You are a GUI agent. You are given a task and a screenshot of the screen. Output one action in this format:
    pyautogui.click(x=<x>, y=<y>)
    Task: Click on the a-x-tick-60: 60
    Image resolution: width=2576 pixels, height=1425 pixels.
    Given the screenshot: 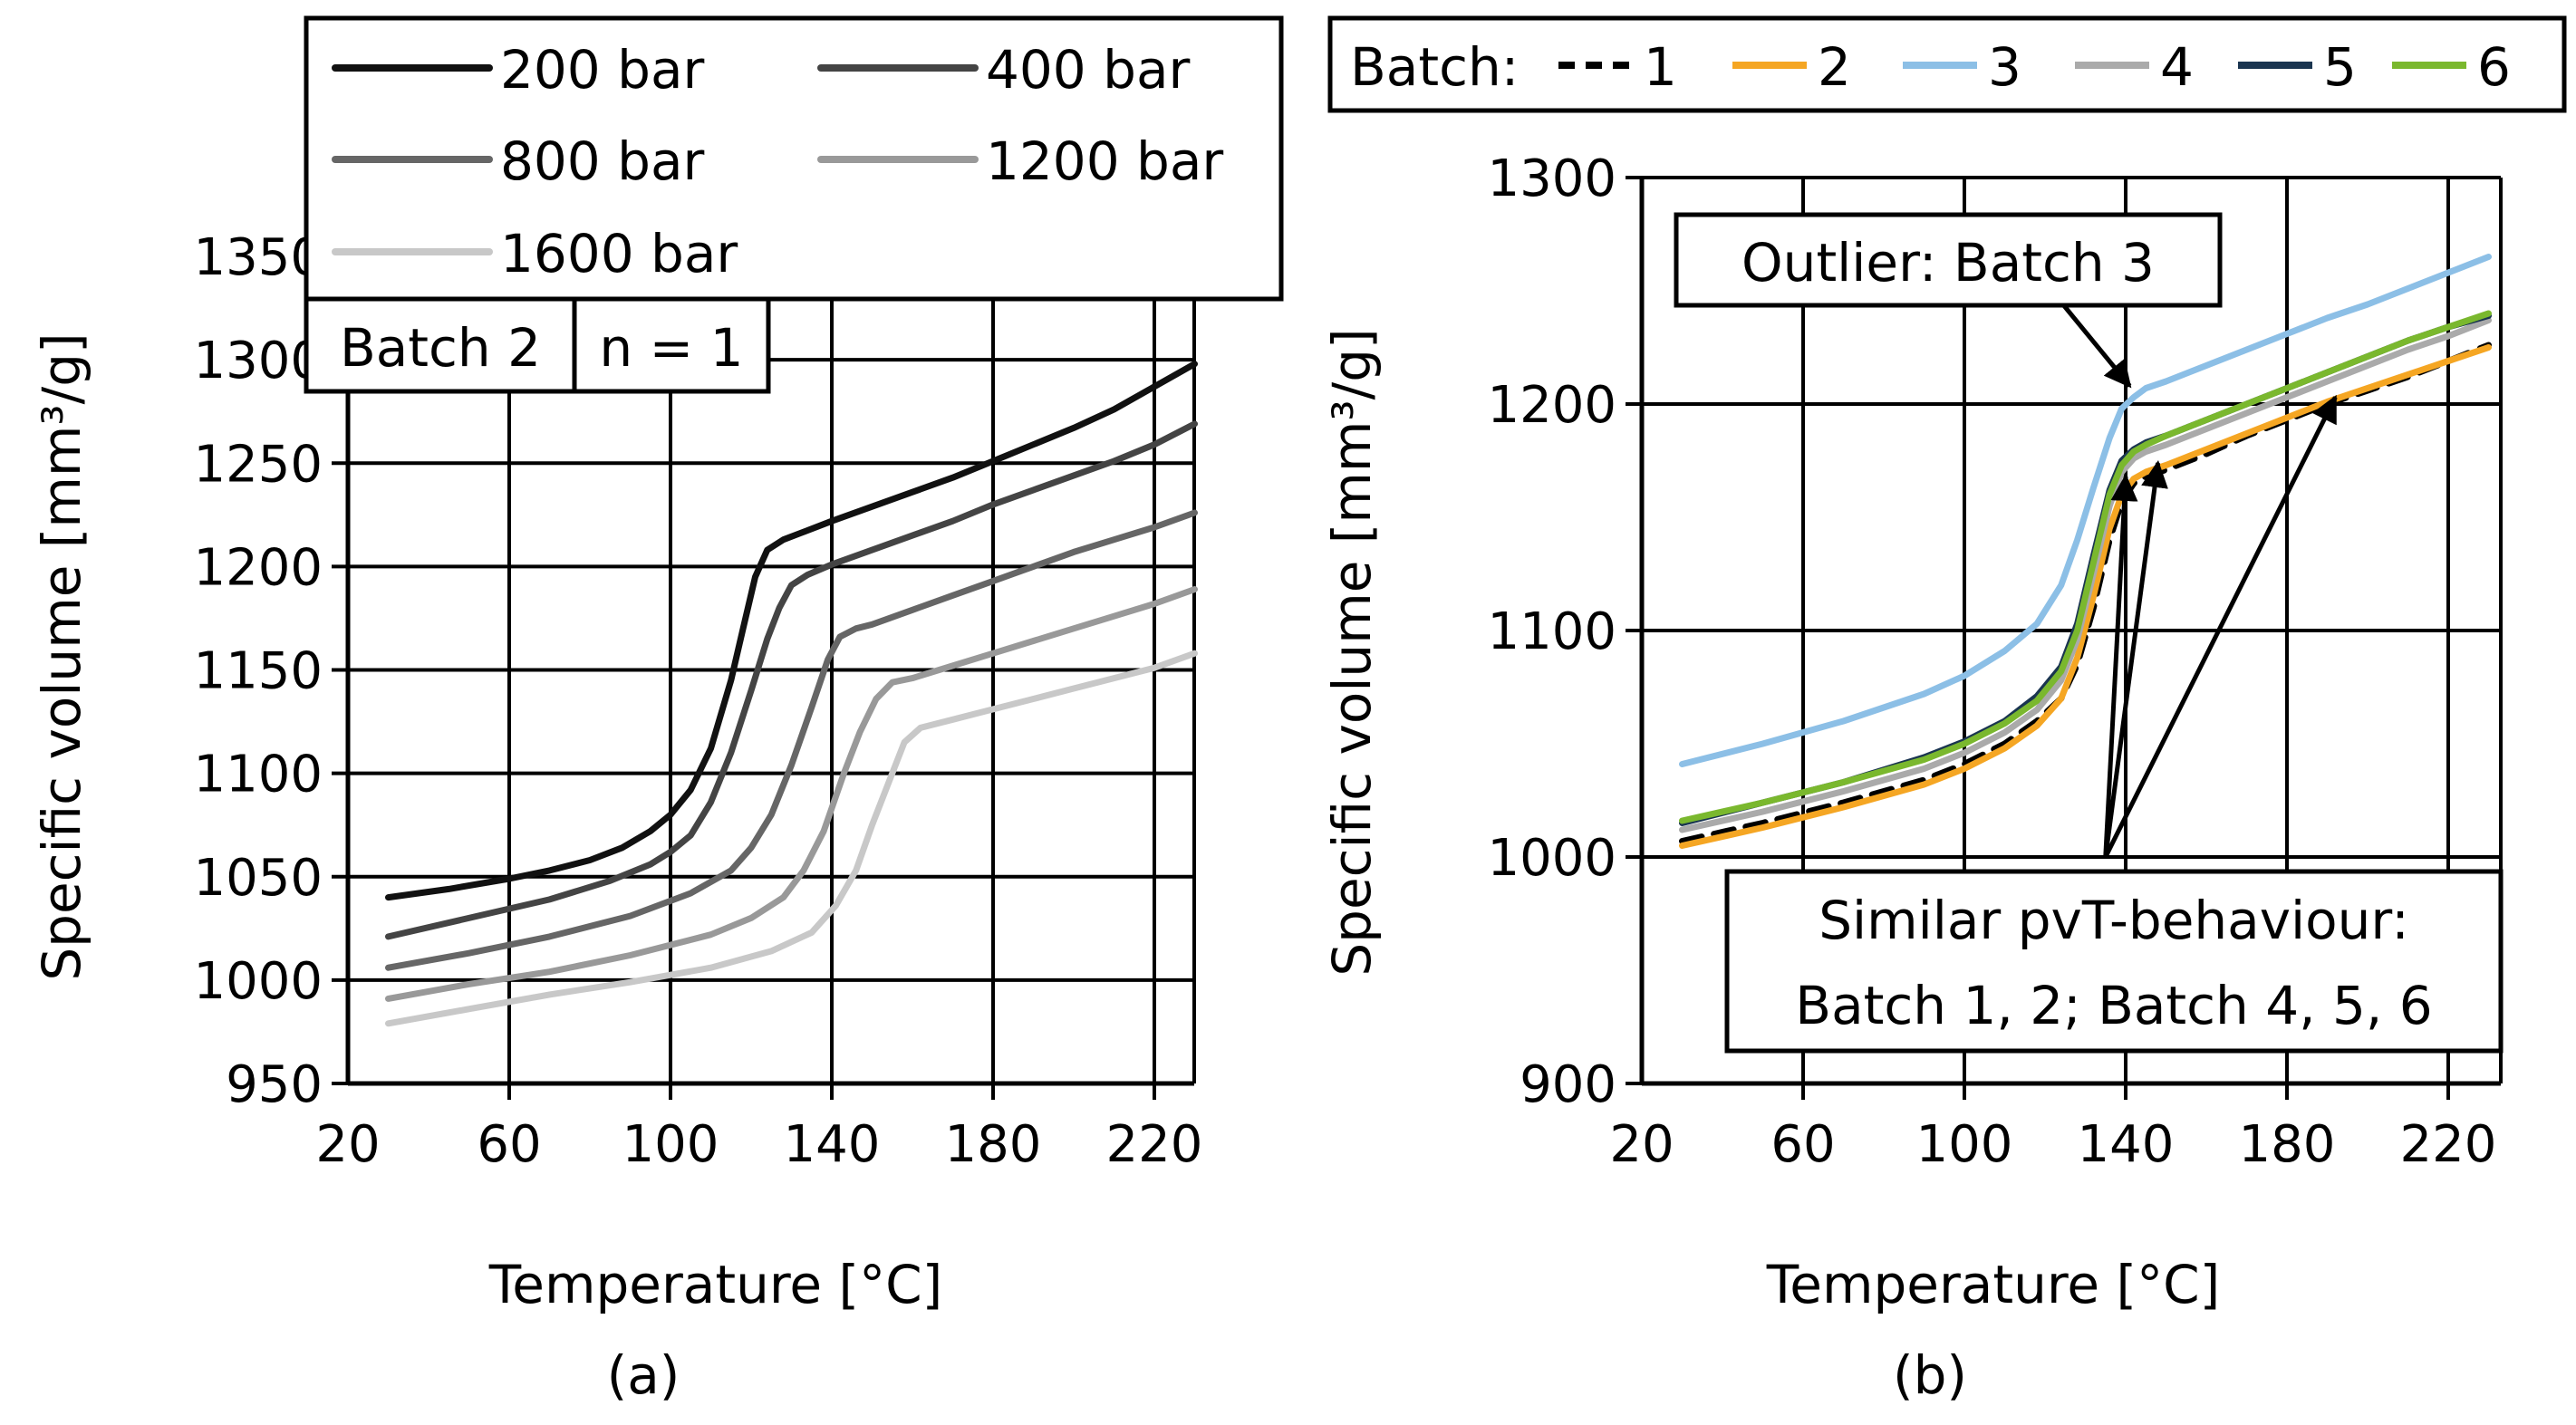 What is the action you would take?
    pyautogui.click(x=509, y=1144)
    